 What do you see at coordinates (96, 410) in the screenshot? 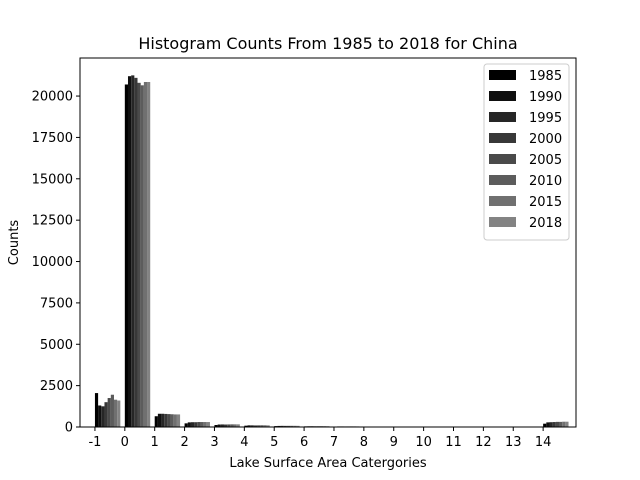
I see `bar-1985-cat--1` at bounding box center [96, 410].